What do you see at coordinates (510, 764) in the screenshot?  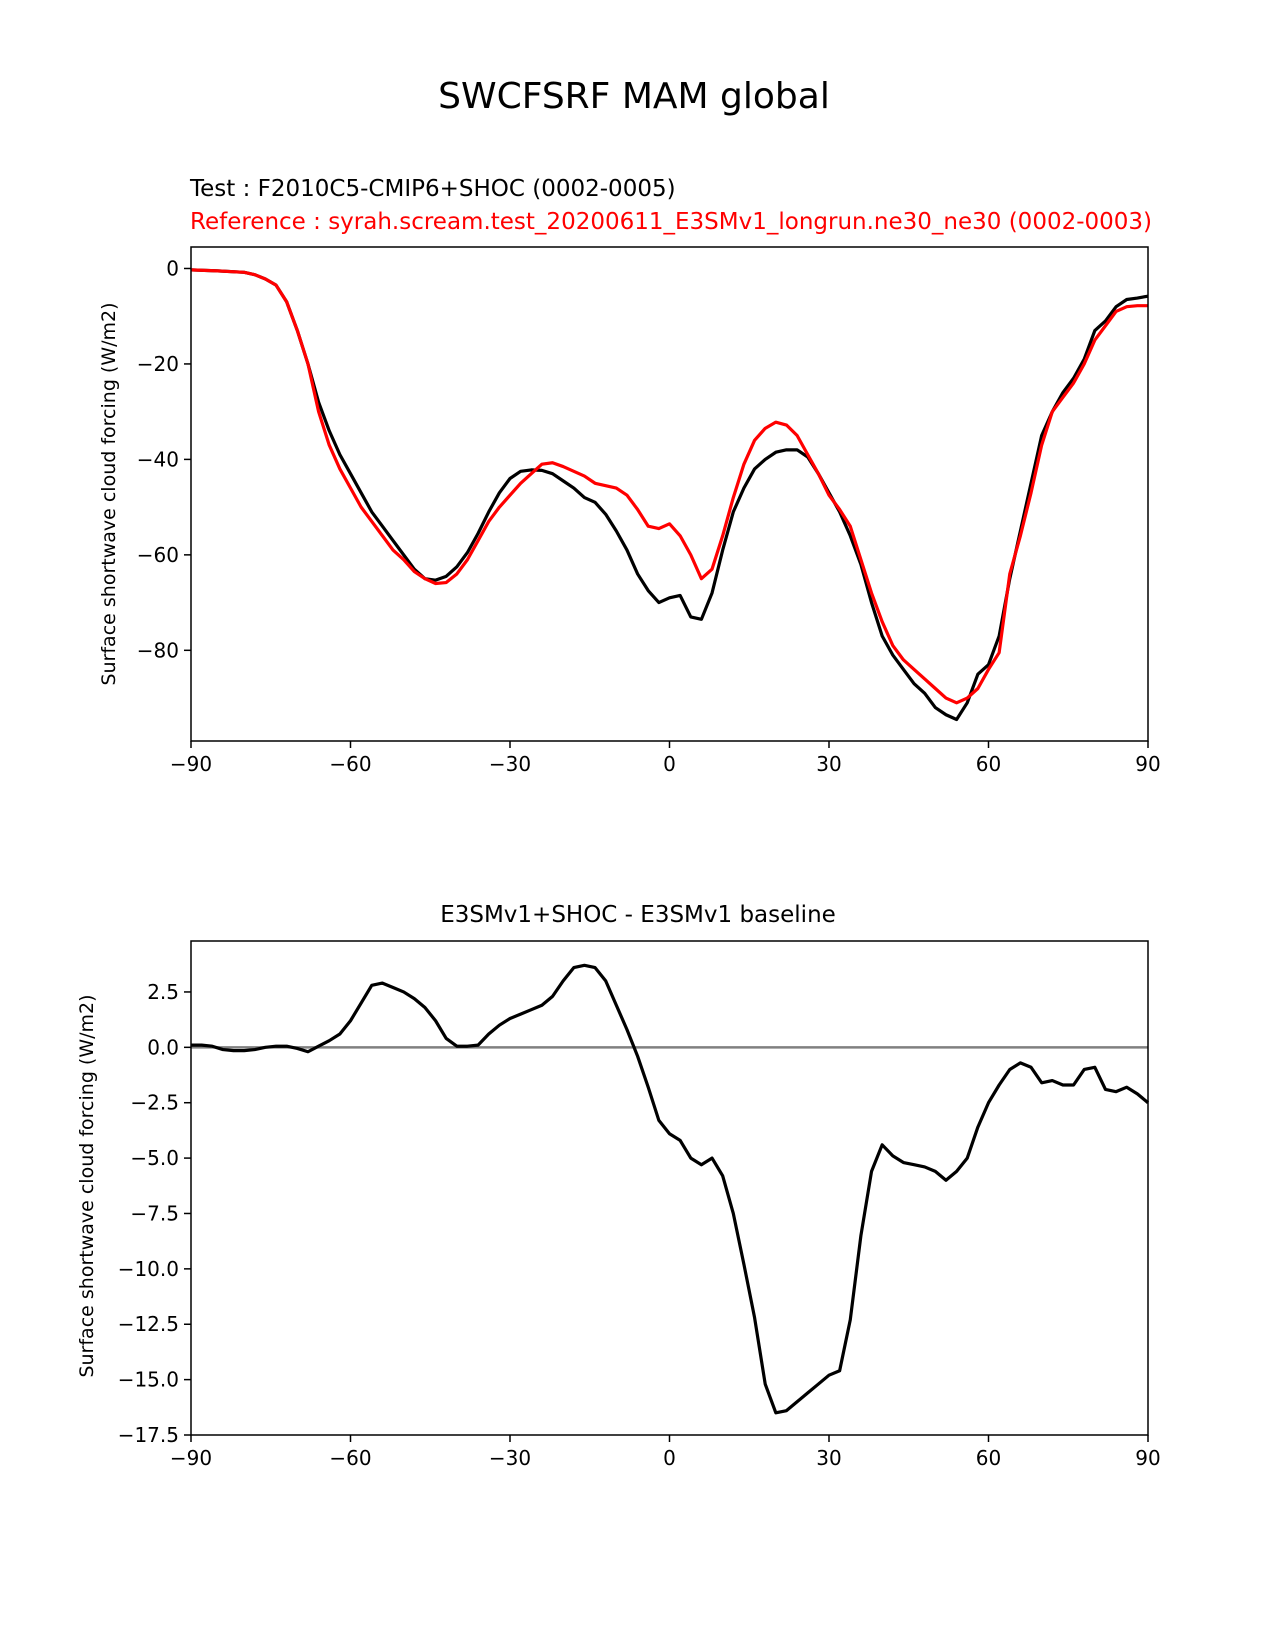 I see `top-x-tick-label: −30` at bounding box center [510, 764].